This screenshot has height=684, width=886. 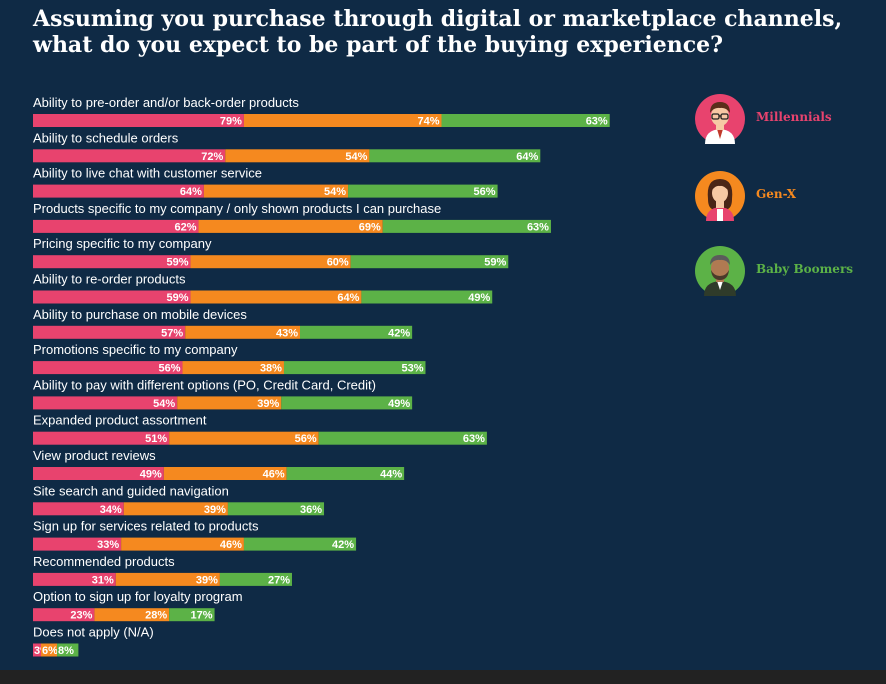 I want to click on data-label-baby-boomers: 44%, so click(x=391, y=475).